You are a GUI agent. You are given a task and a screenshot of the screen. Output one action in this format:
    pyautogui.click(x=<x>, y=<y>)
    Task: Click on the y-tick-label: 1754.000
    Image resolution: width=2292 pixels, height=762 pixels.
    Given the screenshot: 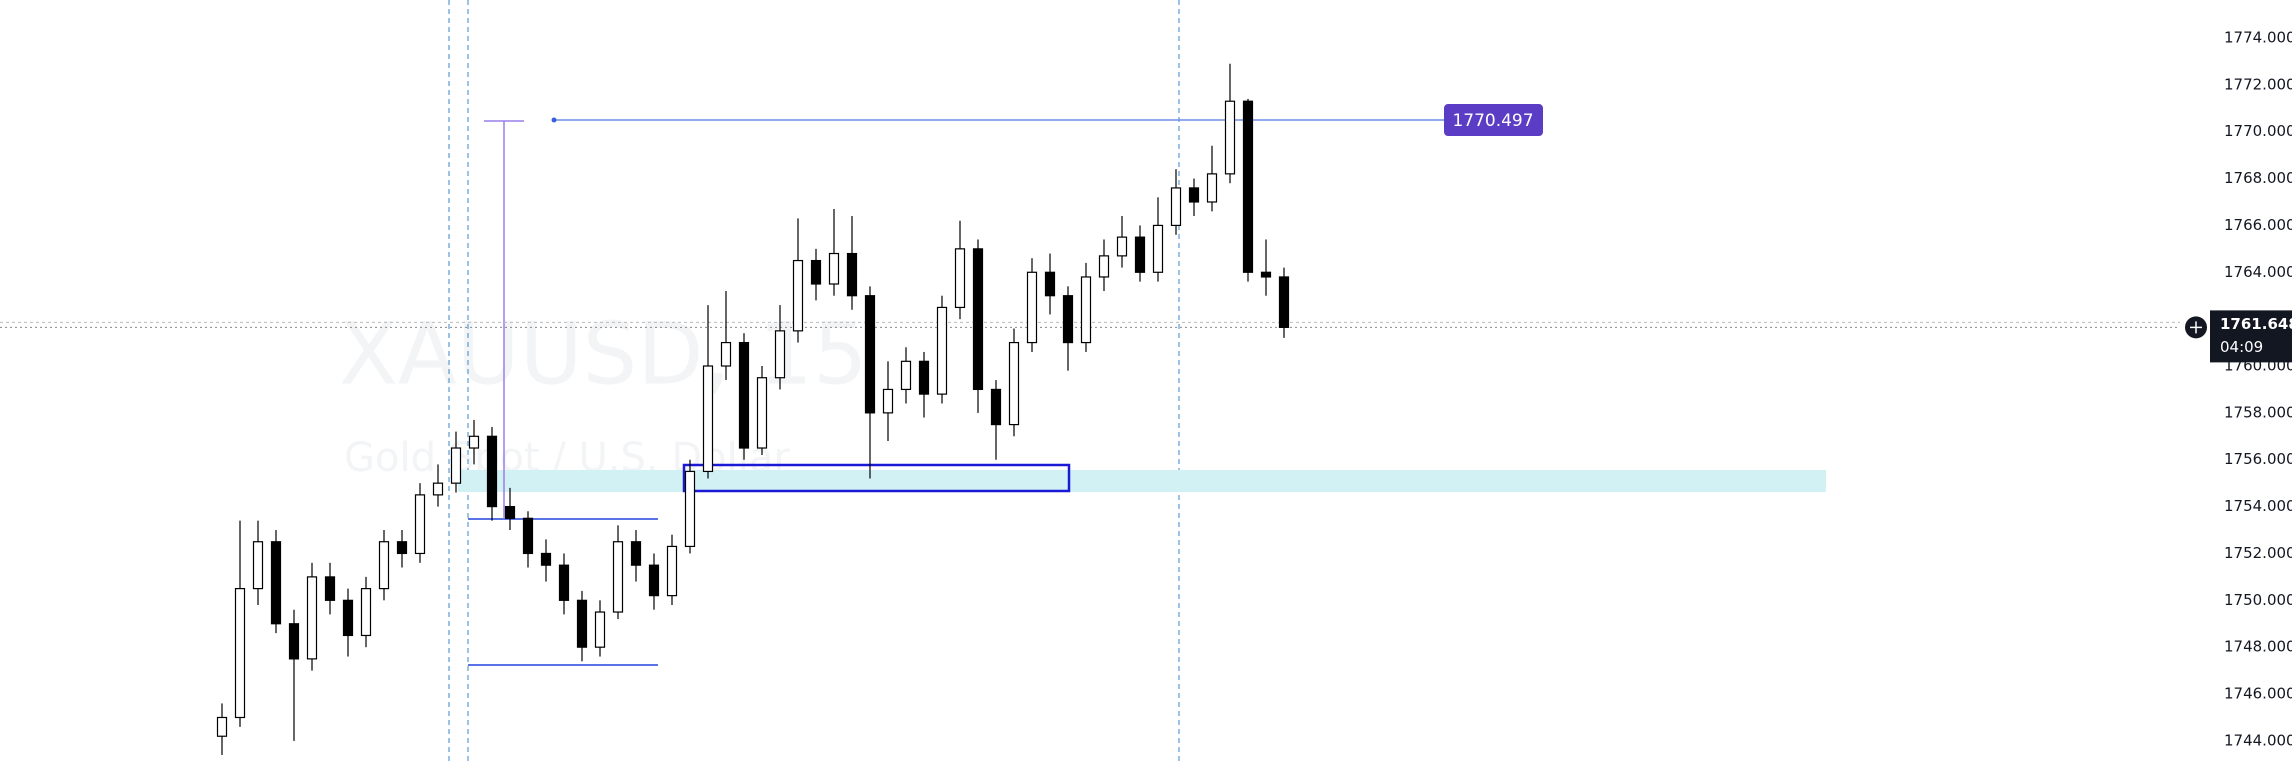 What is the action you would take?
    pyautogui.click(x=2258, y=506)
    